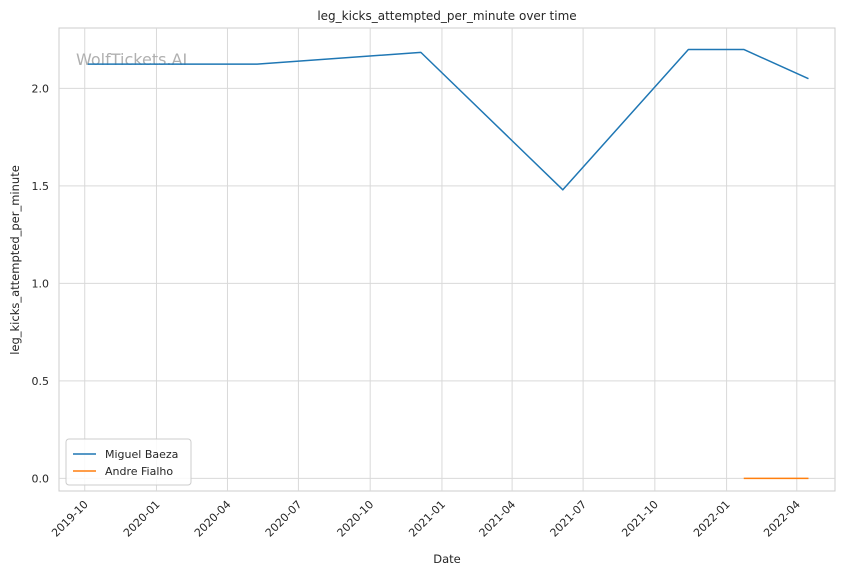 The width and height of the screenshot is (844, 575). I want to click on y-axis-title: leg_kicks_attempted_per_minute, so click(15, 260).